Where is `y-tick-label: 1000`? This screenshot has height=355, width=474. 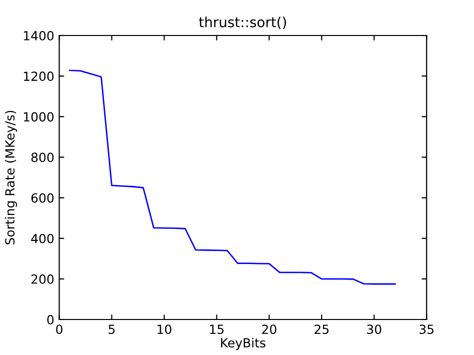 y-tick-label: 1000 is located at coordinates (39, 117).